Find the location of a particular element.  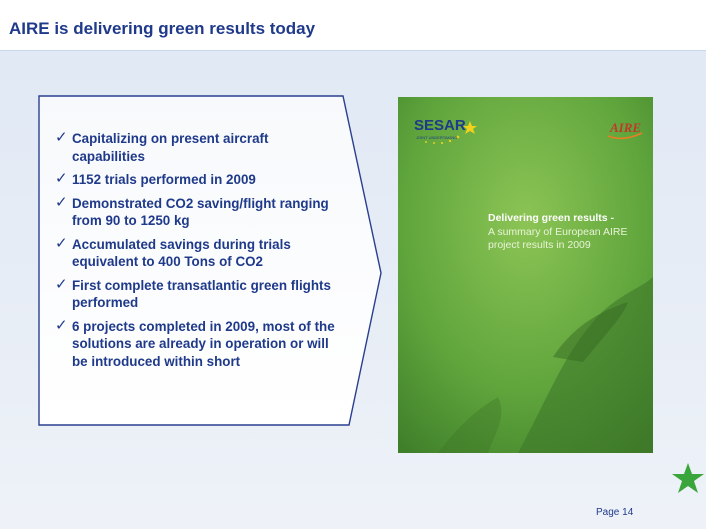

cover-subtitle-line: project results in 2009 is located at coordinates (539, 245).